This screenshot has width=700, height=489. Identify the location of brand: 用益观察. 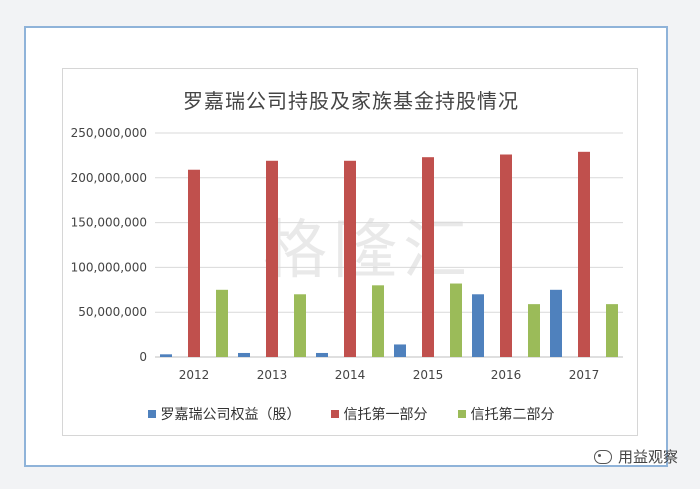
(635, 456).